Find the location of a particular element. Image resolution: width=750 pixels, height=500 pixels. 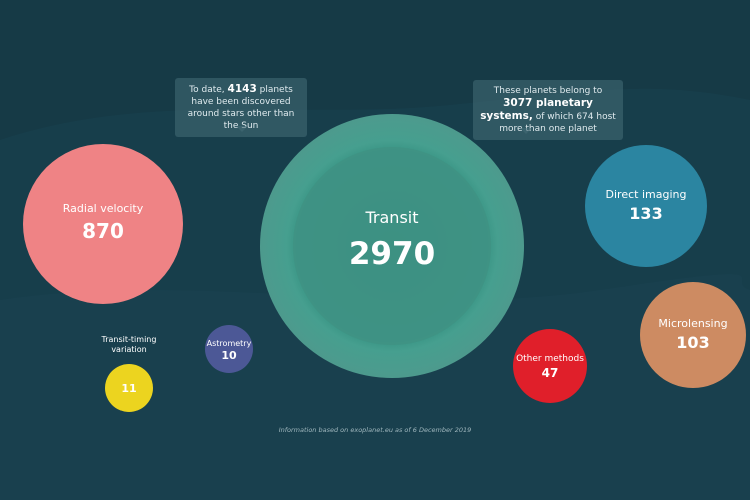

bubble-value-direct-imaging: 133 is located at coordinates (645, 213).